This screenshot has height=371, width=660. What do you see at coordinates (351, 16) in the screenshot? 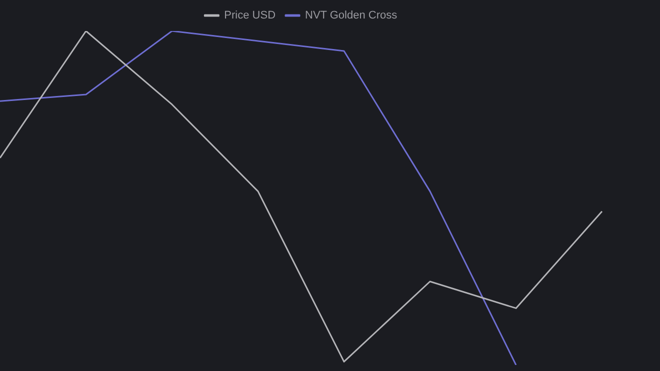
I see `legend-label: NVT Golden Cross` at bounding box center [351, 16].